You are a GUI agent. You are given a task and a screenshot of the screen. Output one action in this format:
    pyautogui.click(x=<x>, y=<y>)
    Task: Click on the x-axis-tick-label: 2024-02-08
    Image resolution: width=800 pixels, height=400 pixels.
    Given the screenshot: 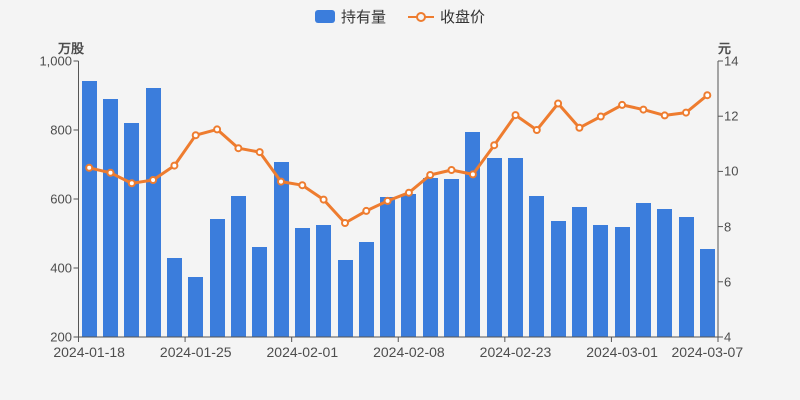 What is the action you would take?
    pyautogui.click(x=409, y=352)
    